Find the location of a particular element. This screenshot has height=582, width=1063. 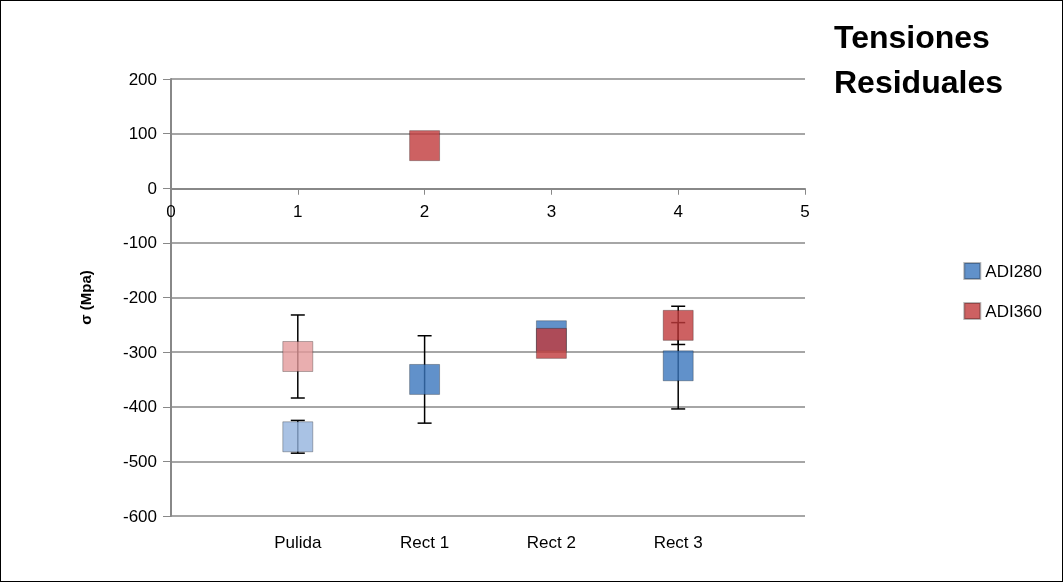

y-tick-label: 200 is located at coordinates (142, 79).